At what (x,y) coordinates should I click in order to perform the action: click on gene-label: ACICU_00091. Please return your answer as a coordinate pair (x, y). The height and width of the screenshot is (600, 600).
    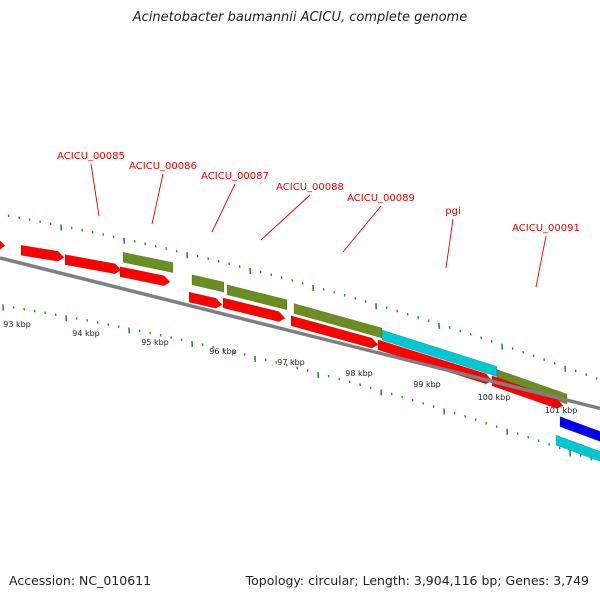
    Looking at the image, I should click on (546, 228).